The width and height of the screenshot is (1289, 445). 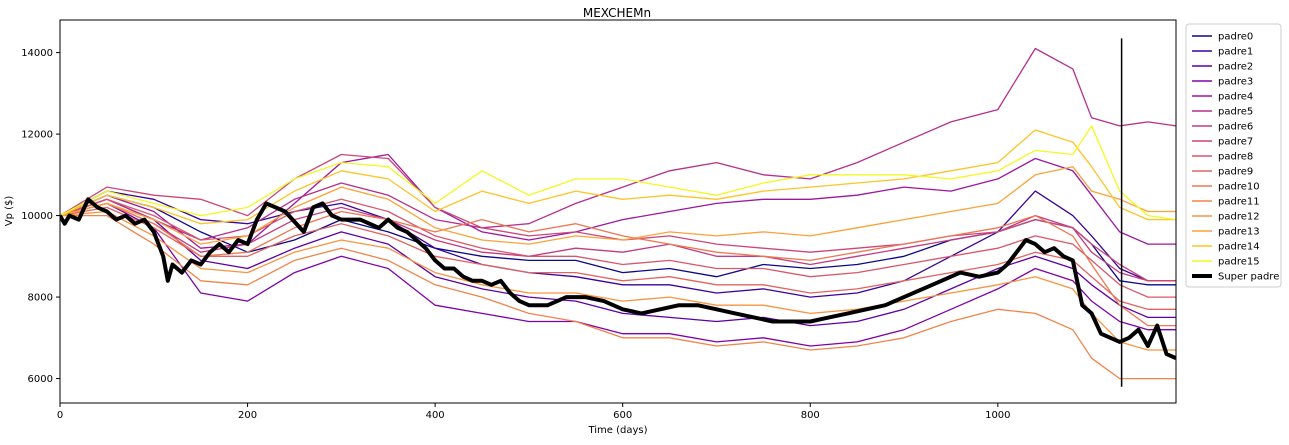 I want to click on legend-label: padre11, so click(x=1239, y=202).